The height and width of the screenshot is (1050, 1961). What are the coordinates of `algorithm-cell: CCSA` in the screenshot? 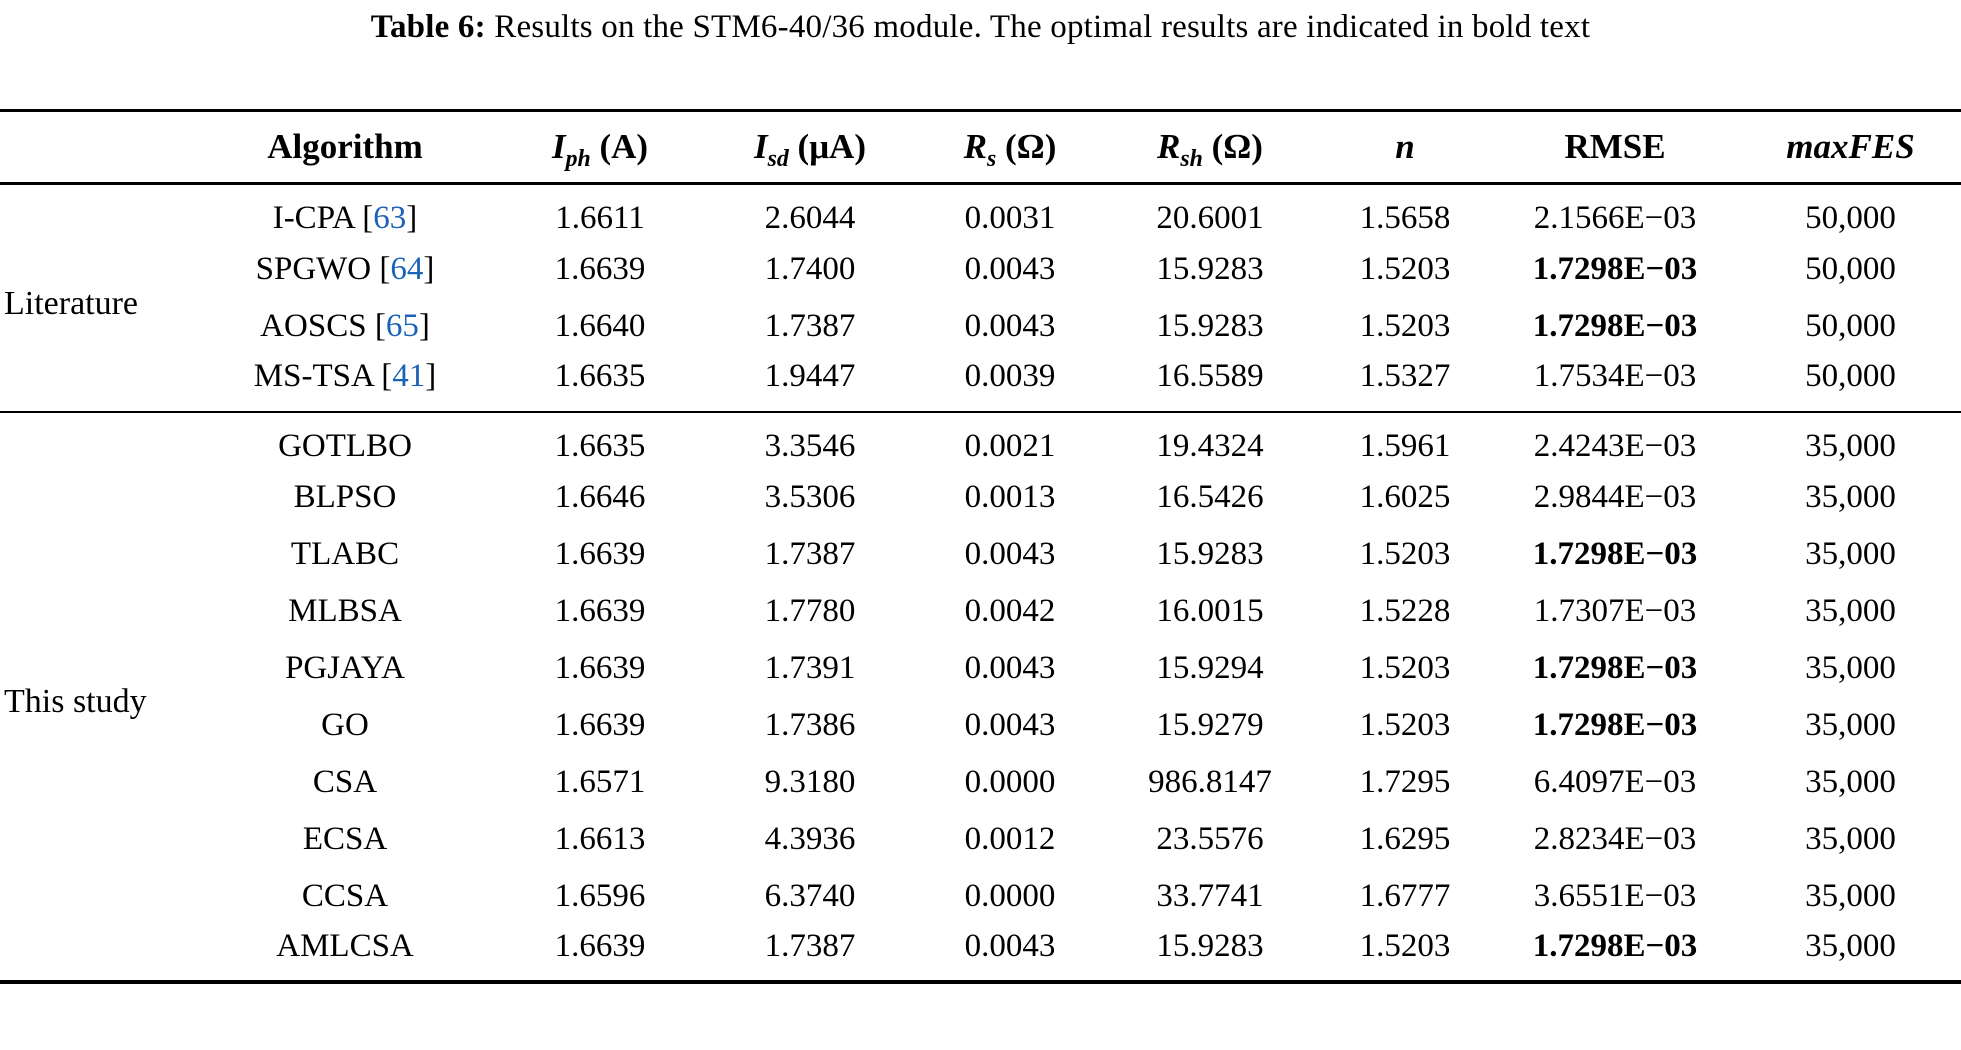 It's located at (345, 895).